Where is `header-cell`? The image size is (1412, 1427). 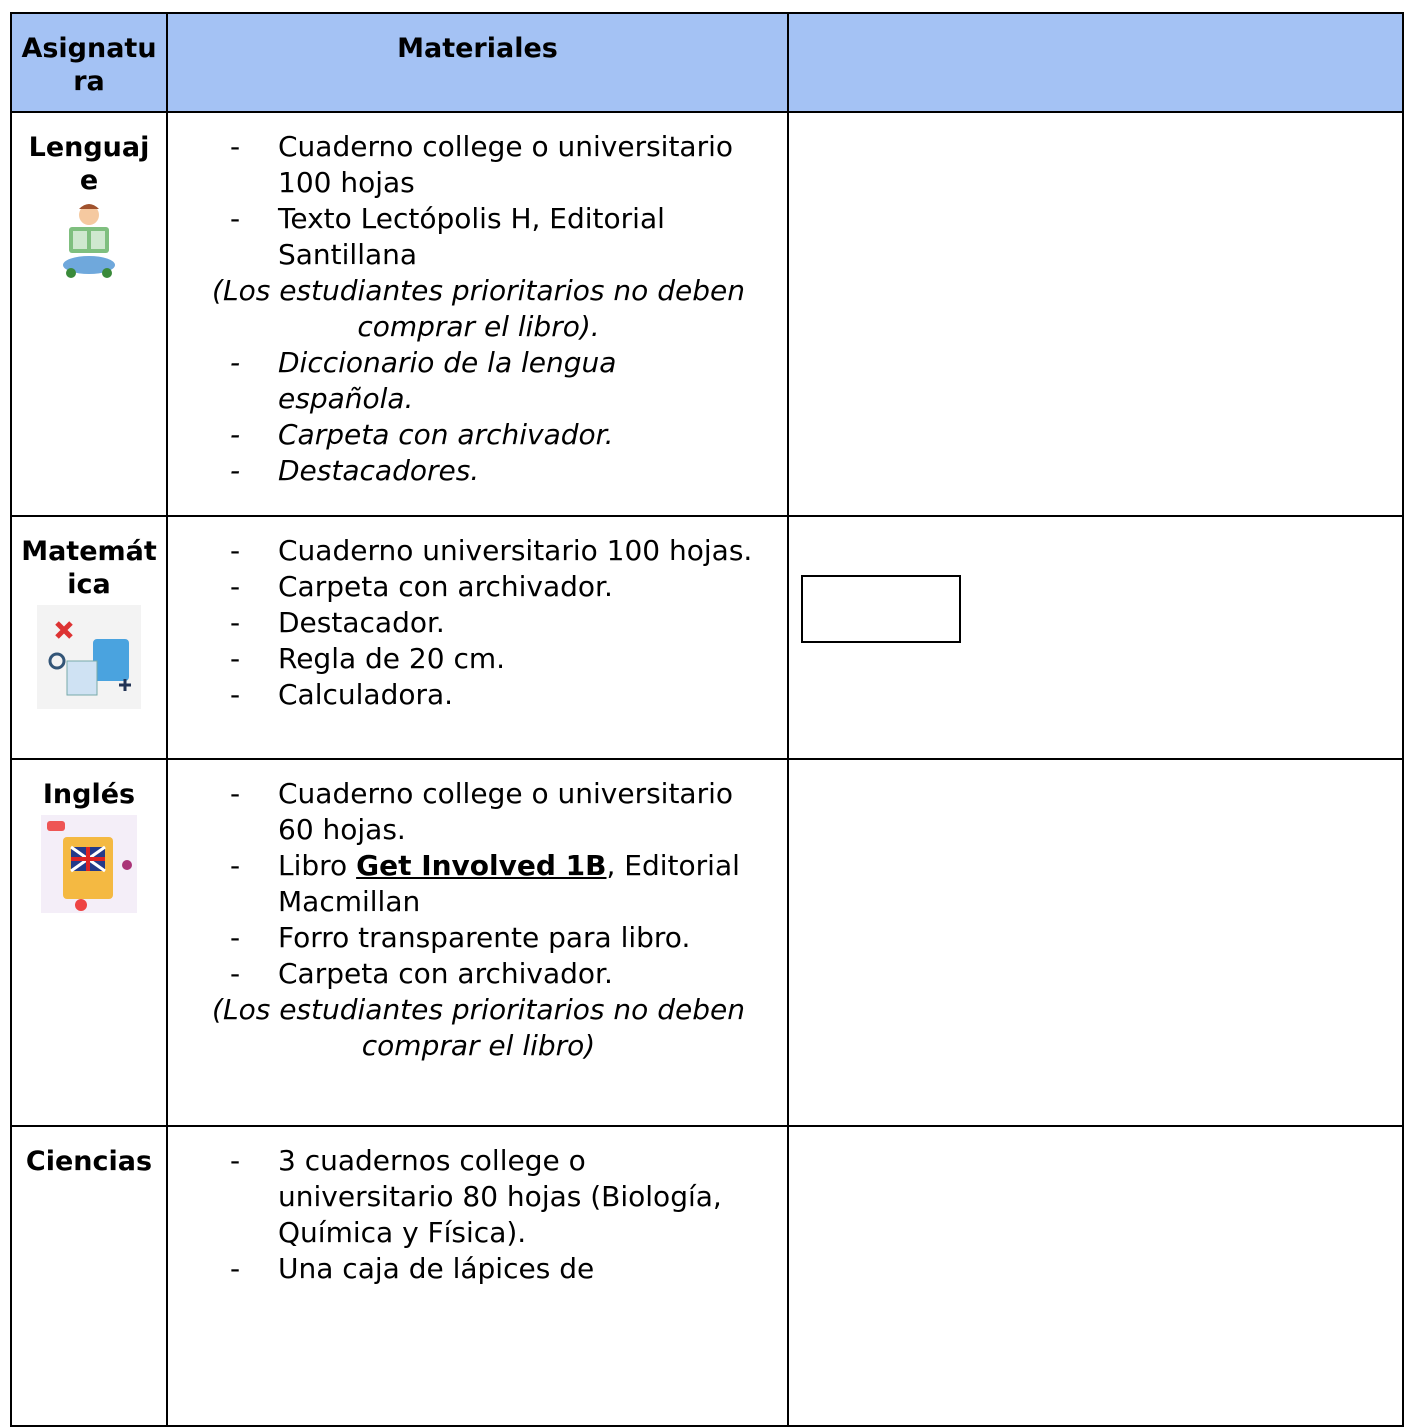 header-cell is located at coordinates (1095, 62).